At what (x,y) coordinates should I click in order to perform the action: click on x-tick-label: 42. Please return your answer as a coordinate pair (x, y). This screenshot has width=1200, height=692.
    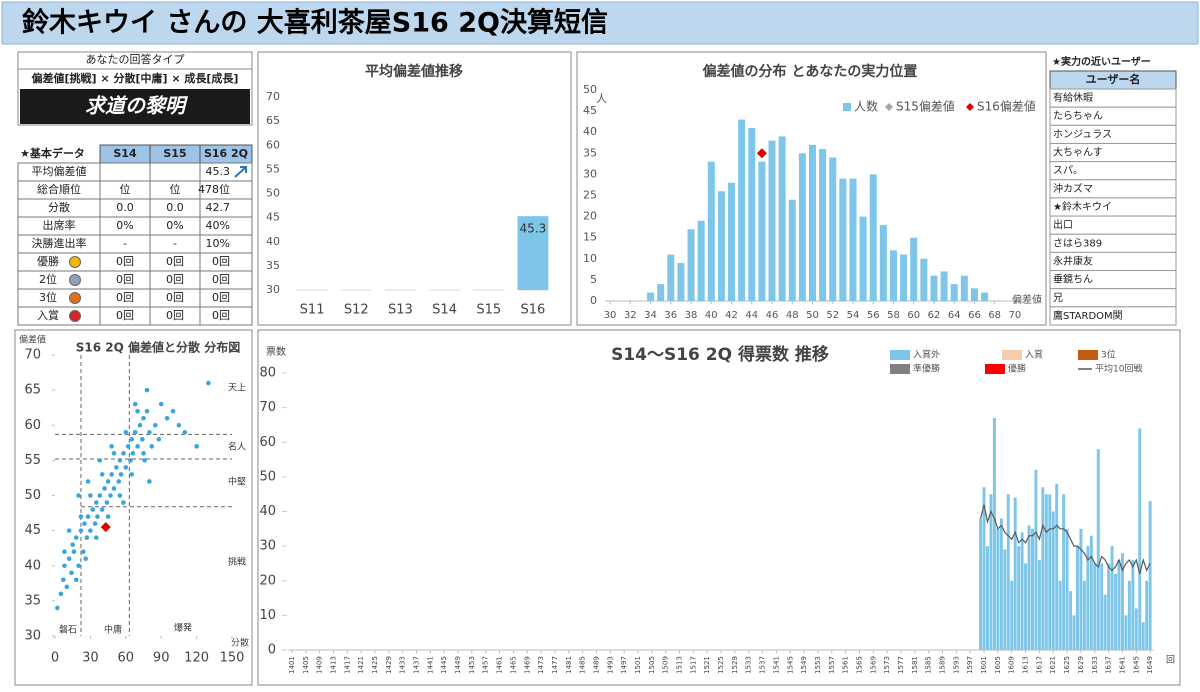
    Looking at the image, I should click on (731, 315).